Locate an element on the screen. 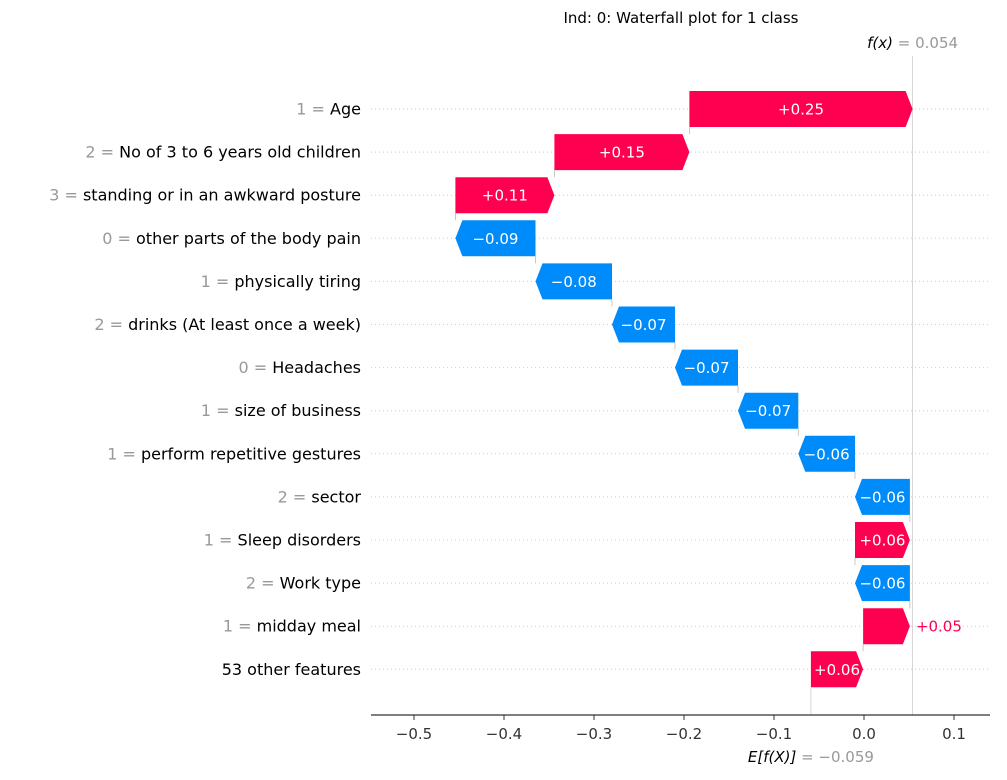 The width and height of the screenshot is (1007, 780). feature-label: 1 = physically tiring is located at coordinates (281, 281).